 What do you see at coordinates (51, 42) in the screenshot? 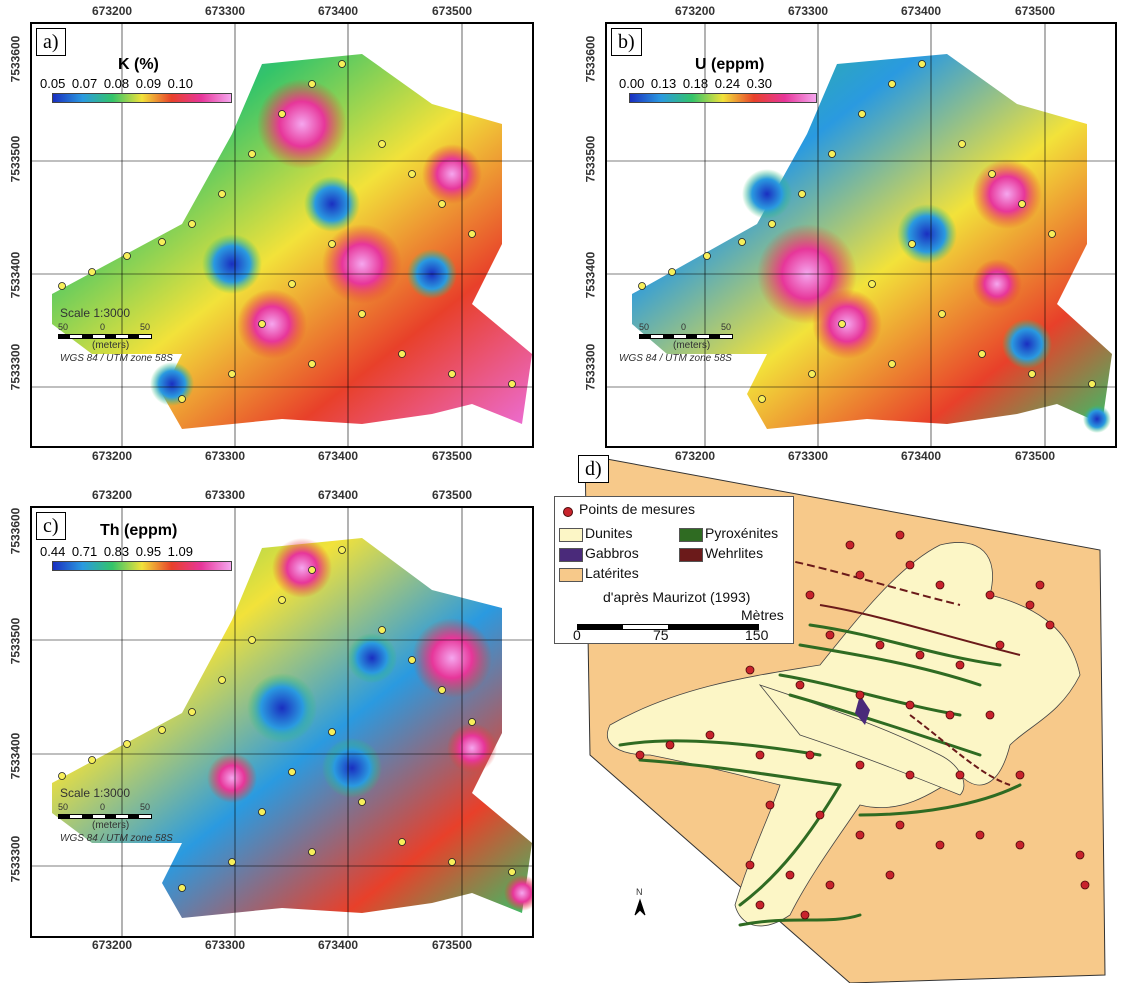
I see `panel-label: a)` at bounding box center [51, 42].